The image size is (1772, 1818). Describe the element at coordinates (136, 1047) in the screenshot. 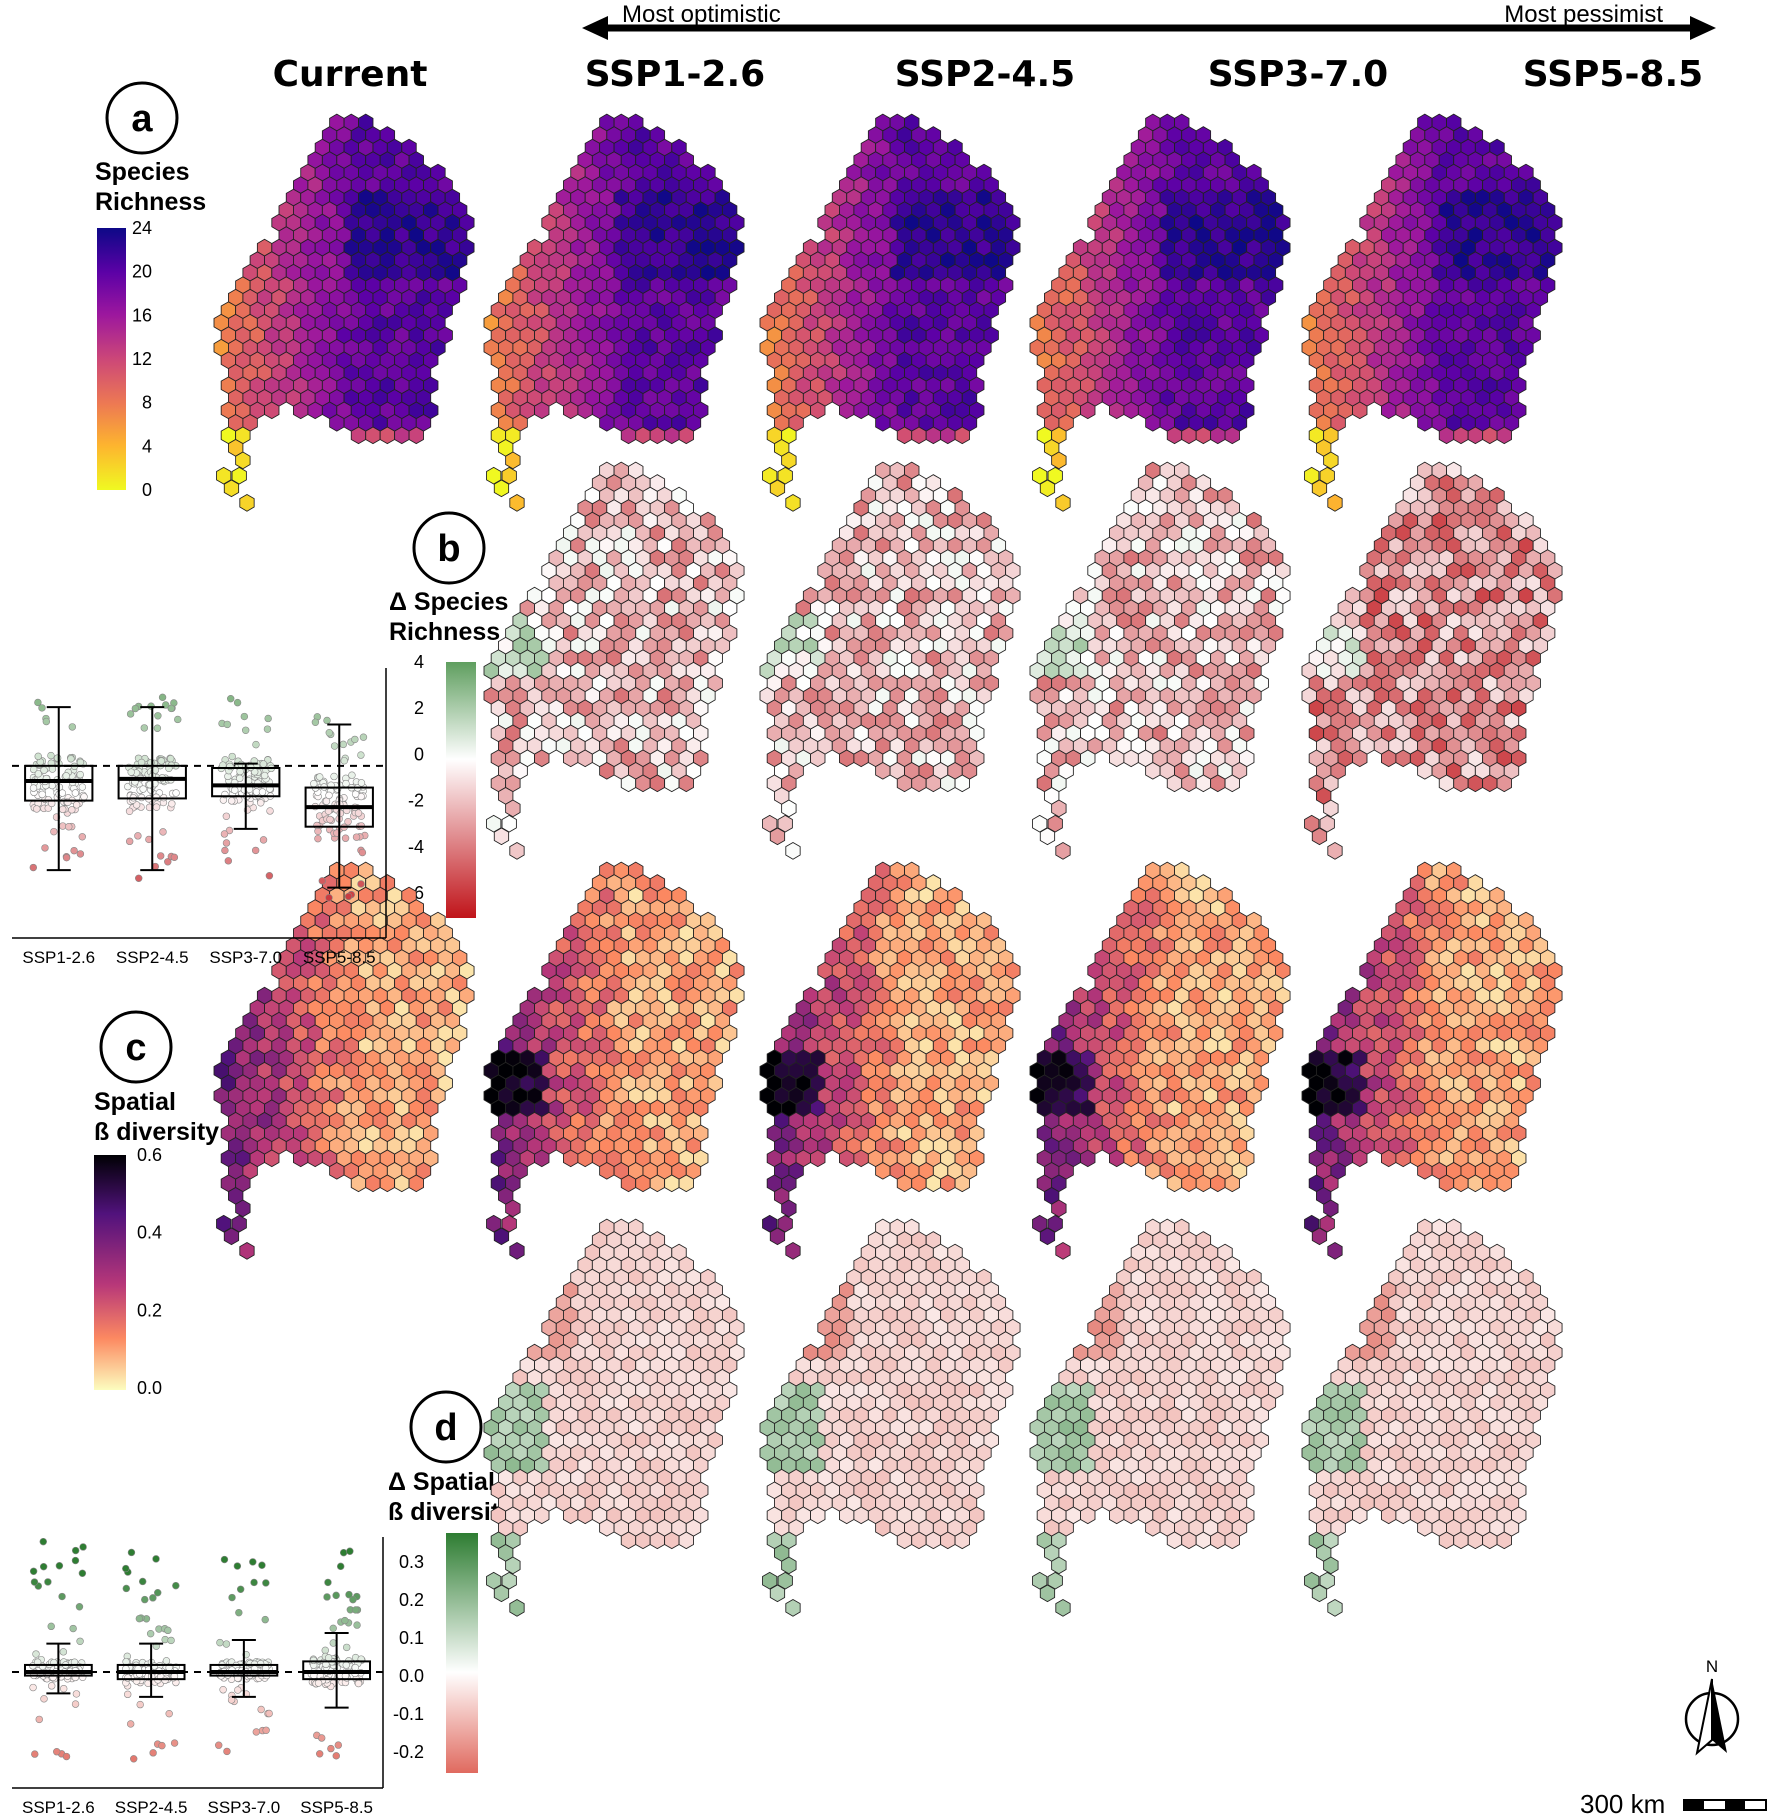

I see `panel-letter-c: c` at that location.